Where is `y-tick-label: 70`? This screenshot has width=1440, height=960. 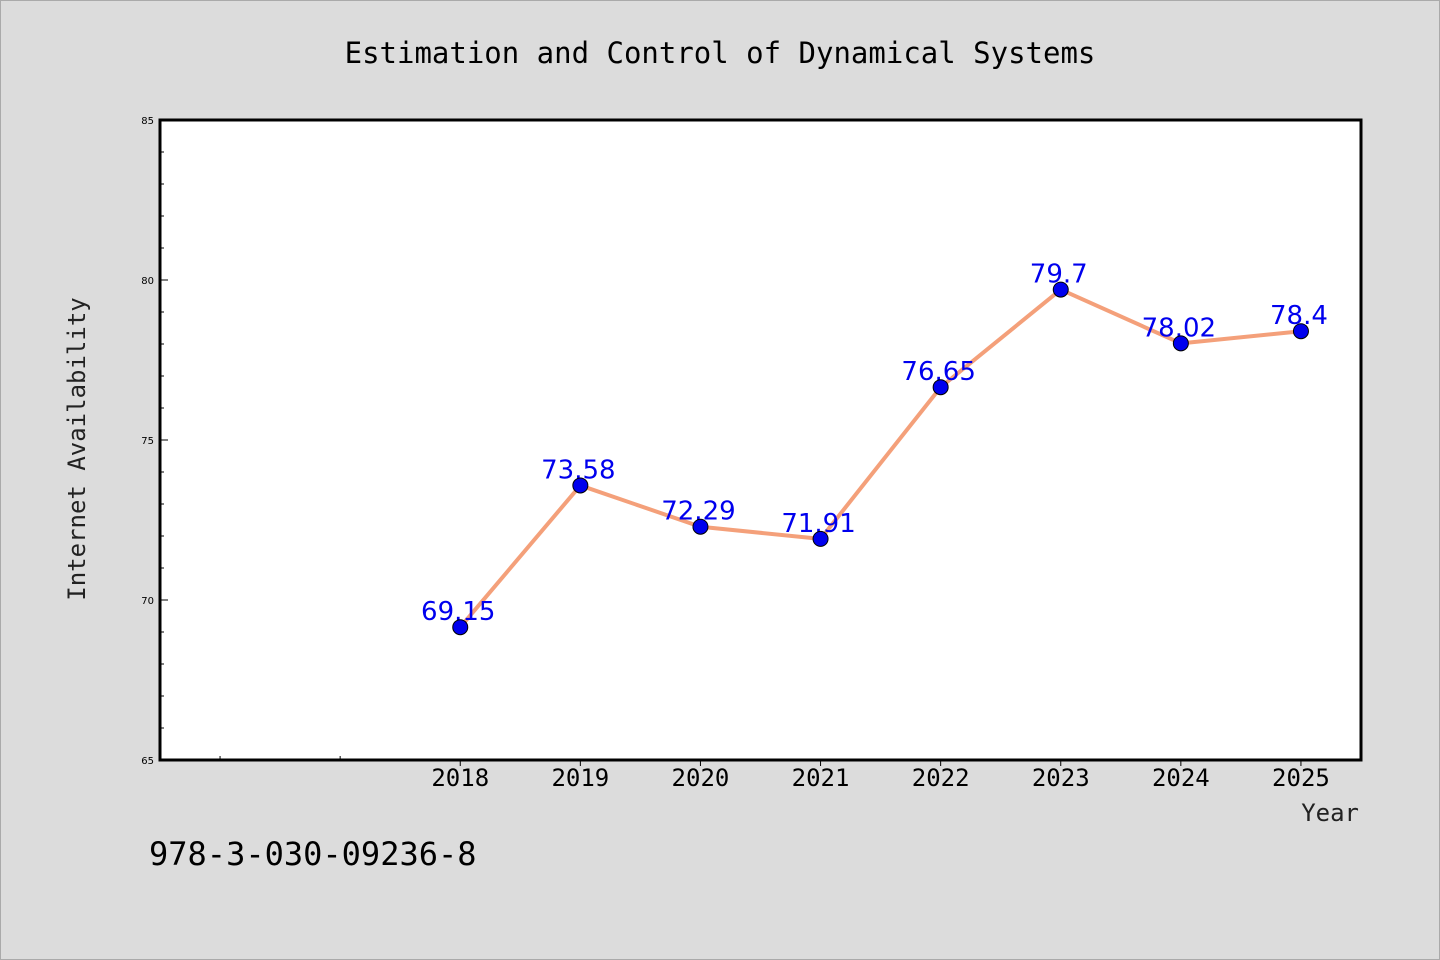 y-tick-label: 70 is located at coordinates (147, 601).